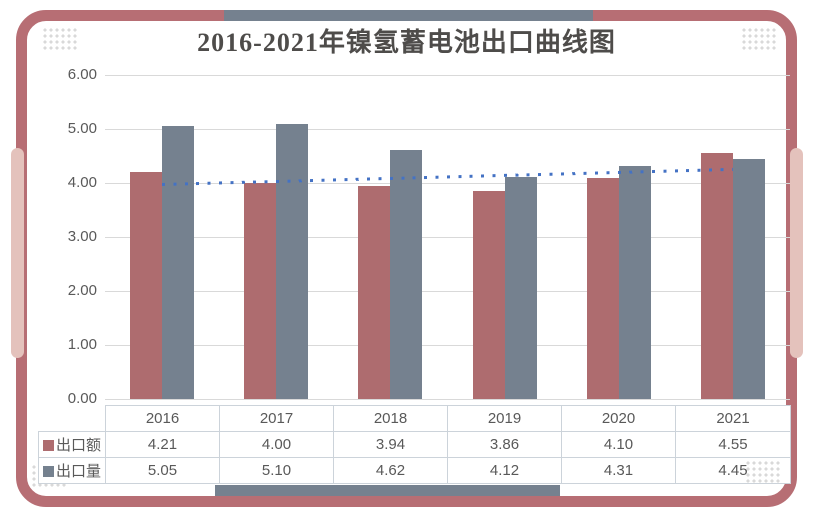  What do you see at coordinates (48, 471) in the screenshot?
I see `legend-swatch-export-volume` at bounding box center [48, 471].